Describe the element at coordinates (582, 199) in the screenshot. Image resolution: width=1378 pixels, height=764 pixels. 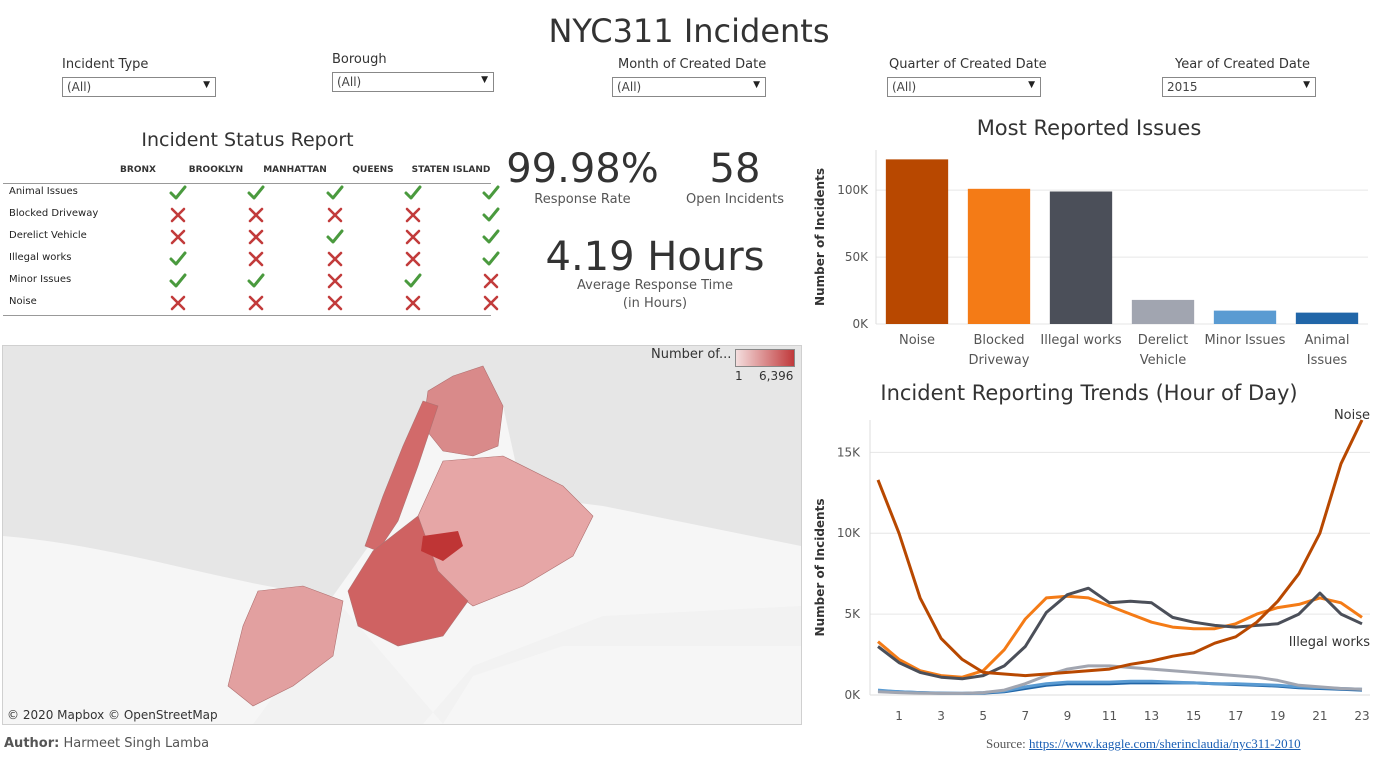
I see `response-rate-label: Response Rate` at that location.